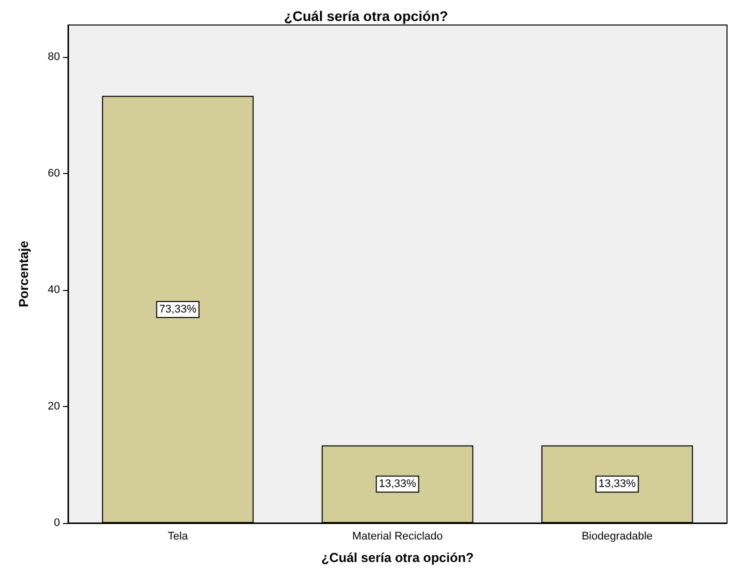 Image resolution: width=732 pixels, height=585 pixels. Describe the element at coordinates (57, 523) in the screenshot. I see `y-tick-label: 0` at that location.